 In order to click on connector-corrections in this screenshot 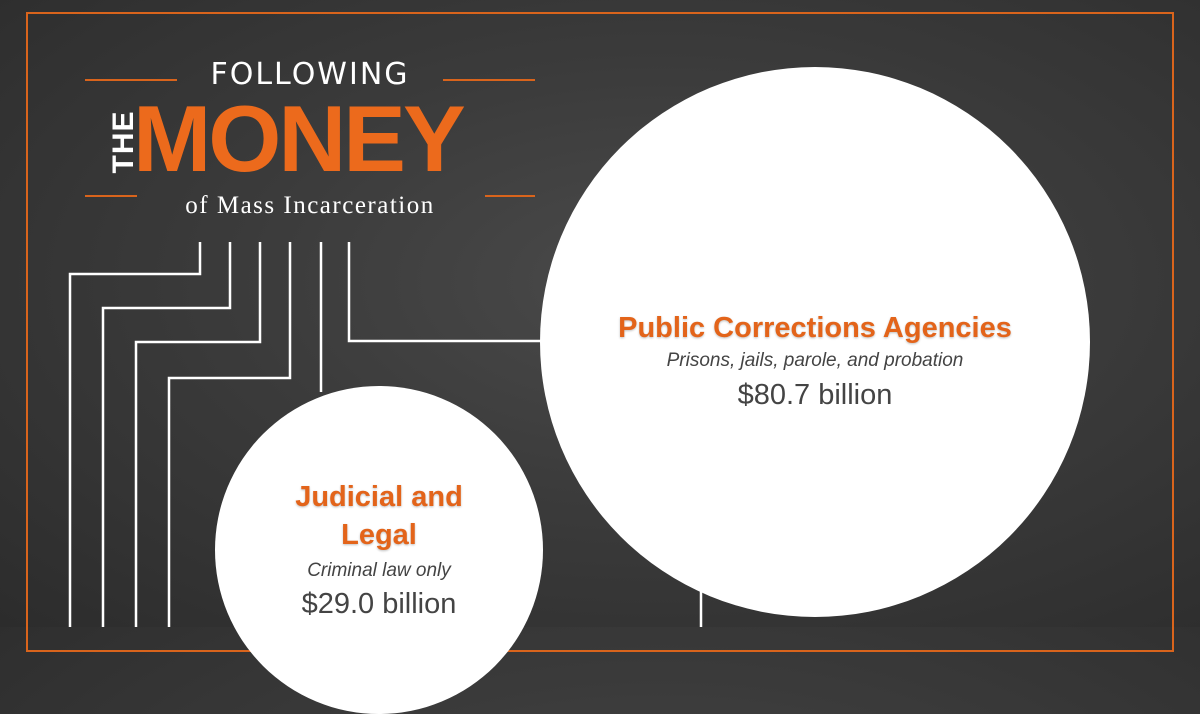, I will do `click(446, 292)`.